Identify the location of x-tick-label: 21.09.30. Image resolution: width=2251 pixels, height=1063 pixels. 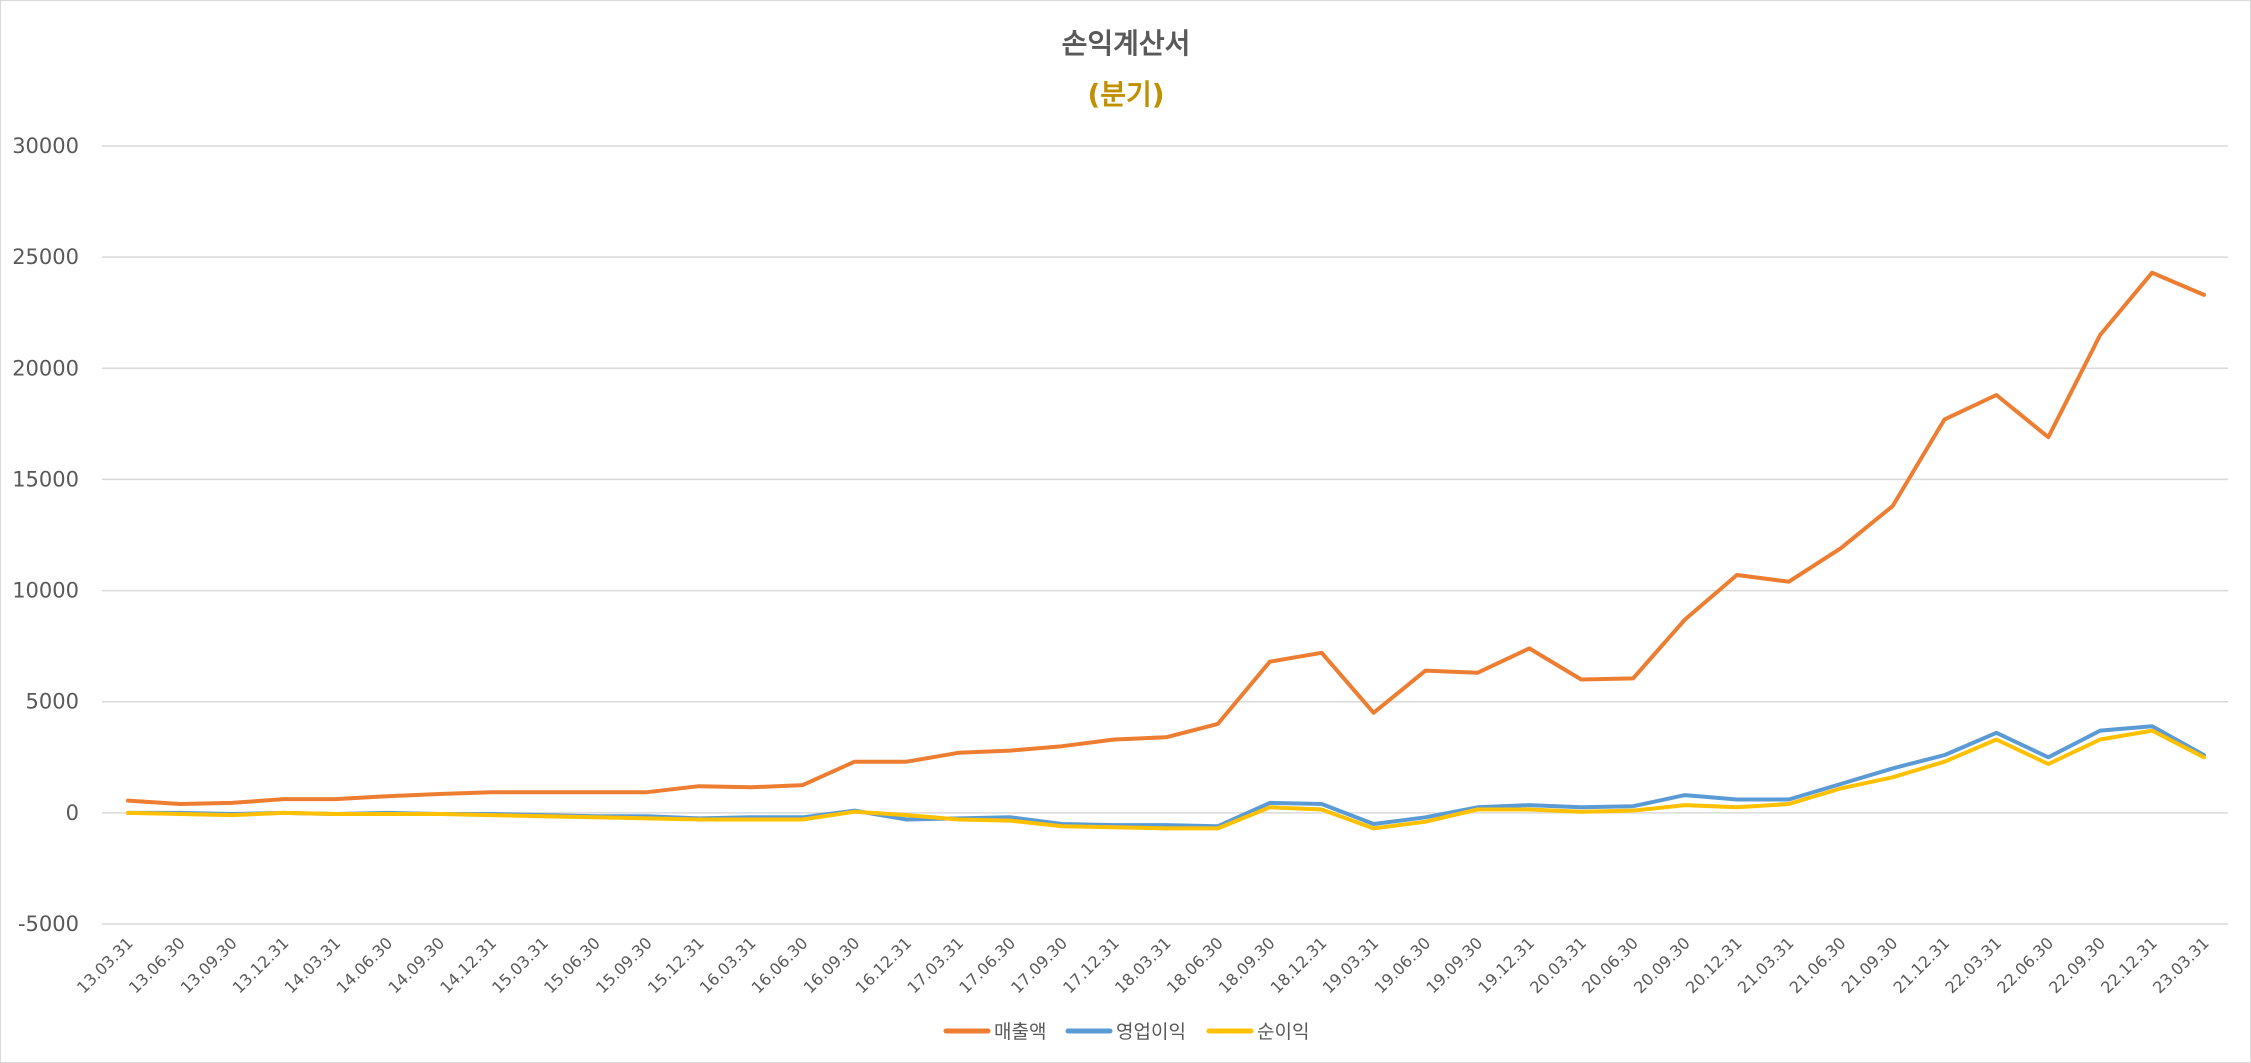
(1870, 965).